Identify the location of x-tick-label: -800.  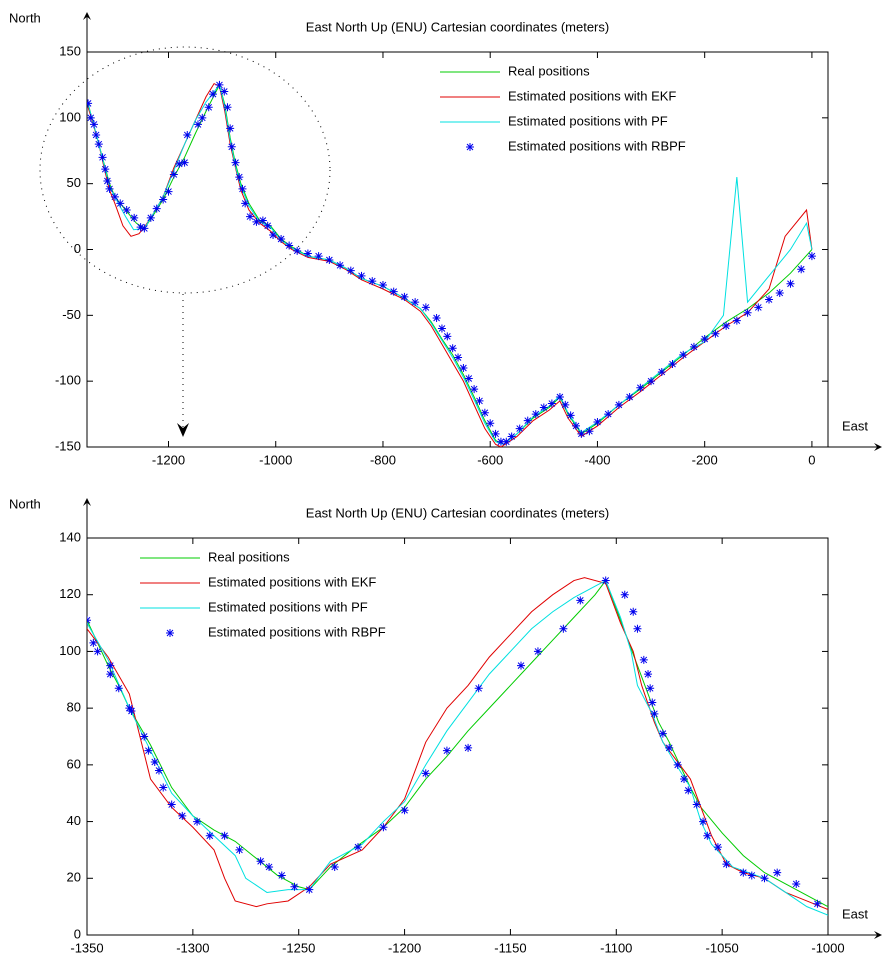
(383, 459).